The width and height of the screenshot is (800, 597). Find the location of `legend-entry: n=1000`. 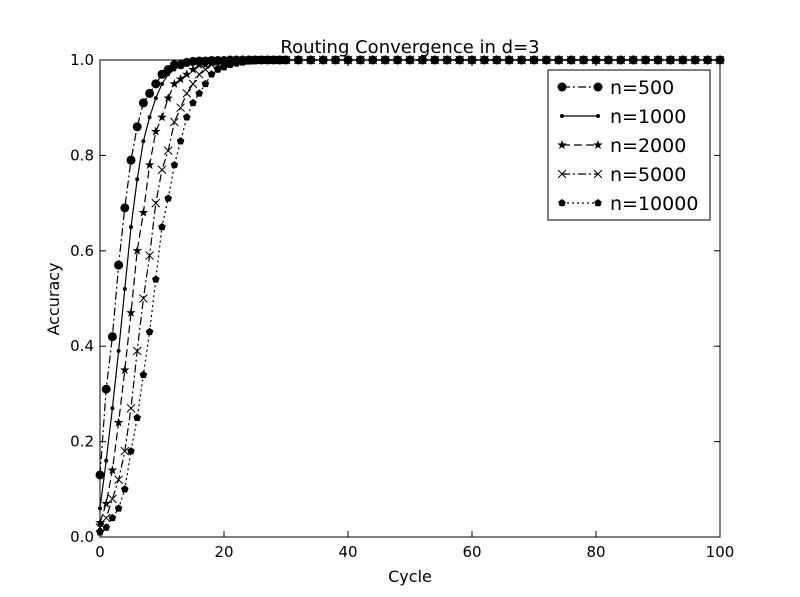

legend-entry: n=1000 is located at coordinates (623, 117).